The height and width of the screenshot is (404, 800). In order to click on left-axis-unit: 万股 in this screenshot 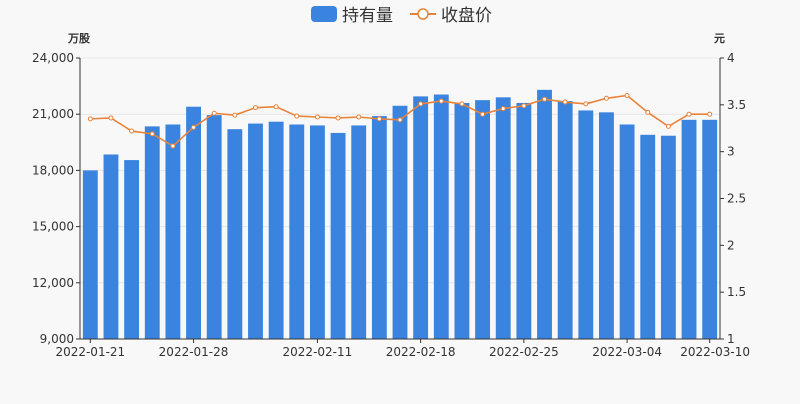, I will do `click(79, 38)`.